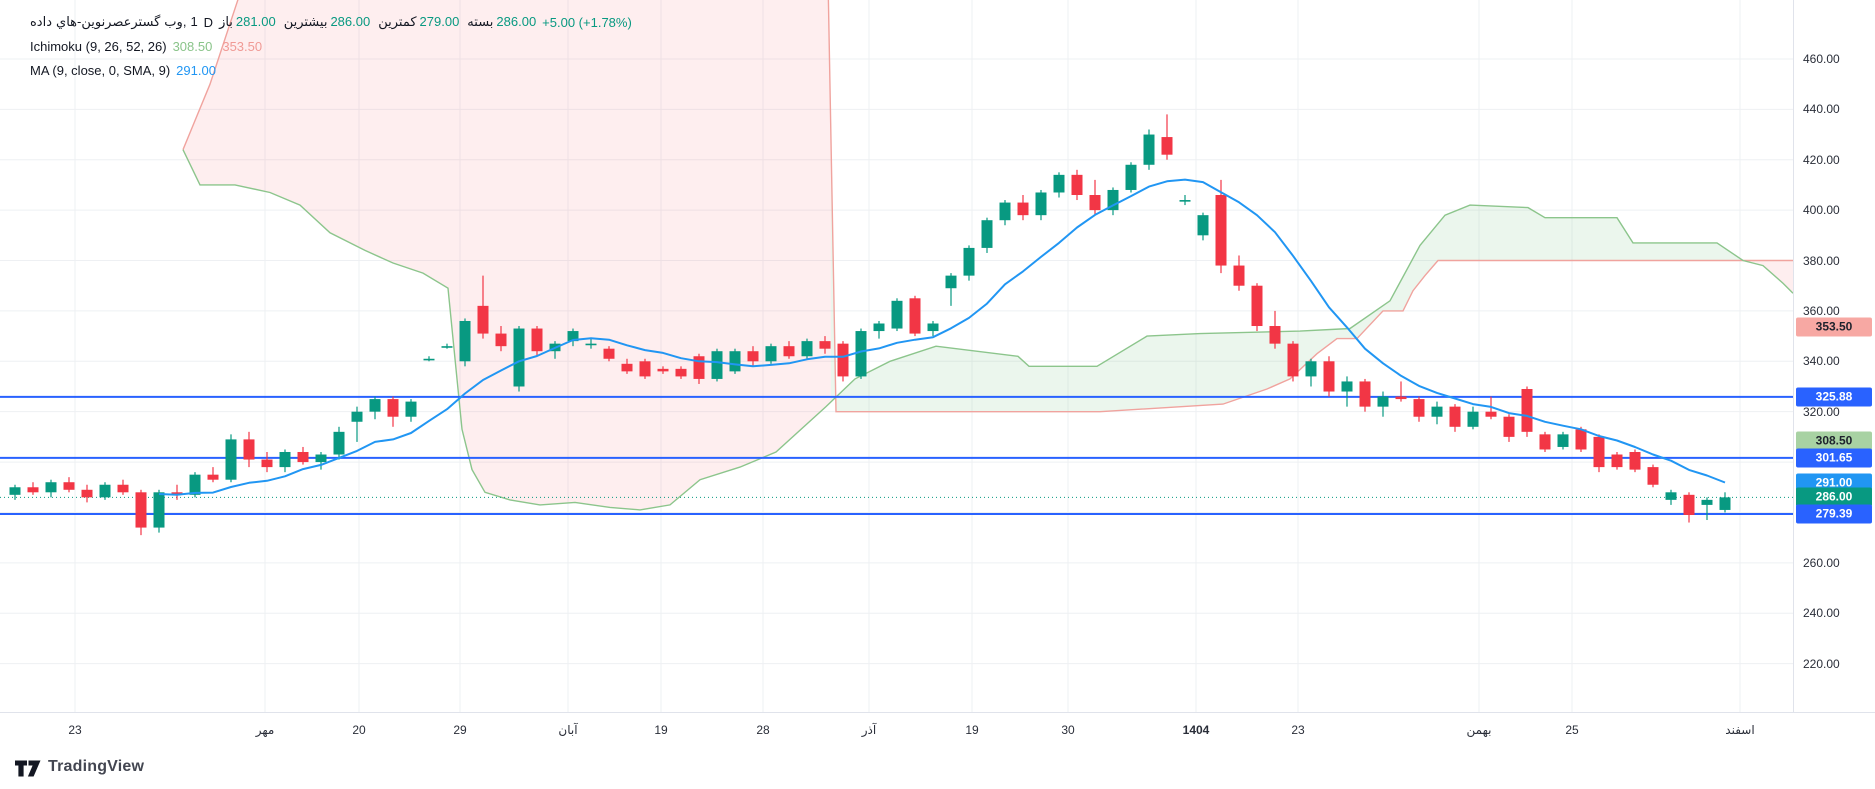 This screenshot has width=1875, height=789. Describe the element at coordinates (869, 729) in the screenshot. I see `time-tick-label: آذر` at that location.